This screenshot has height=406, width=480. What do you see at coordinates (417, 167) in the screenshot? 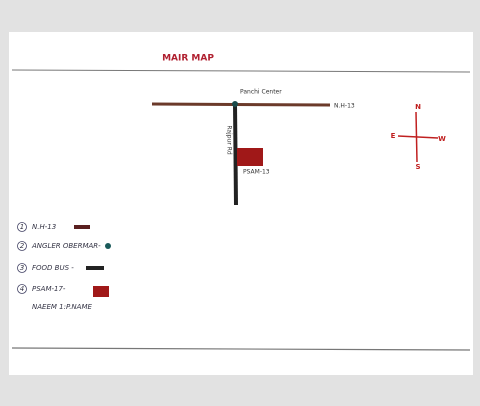
I see `compass-south: S` at bounding box center [417, 167].